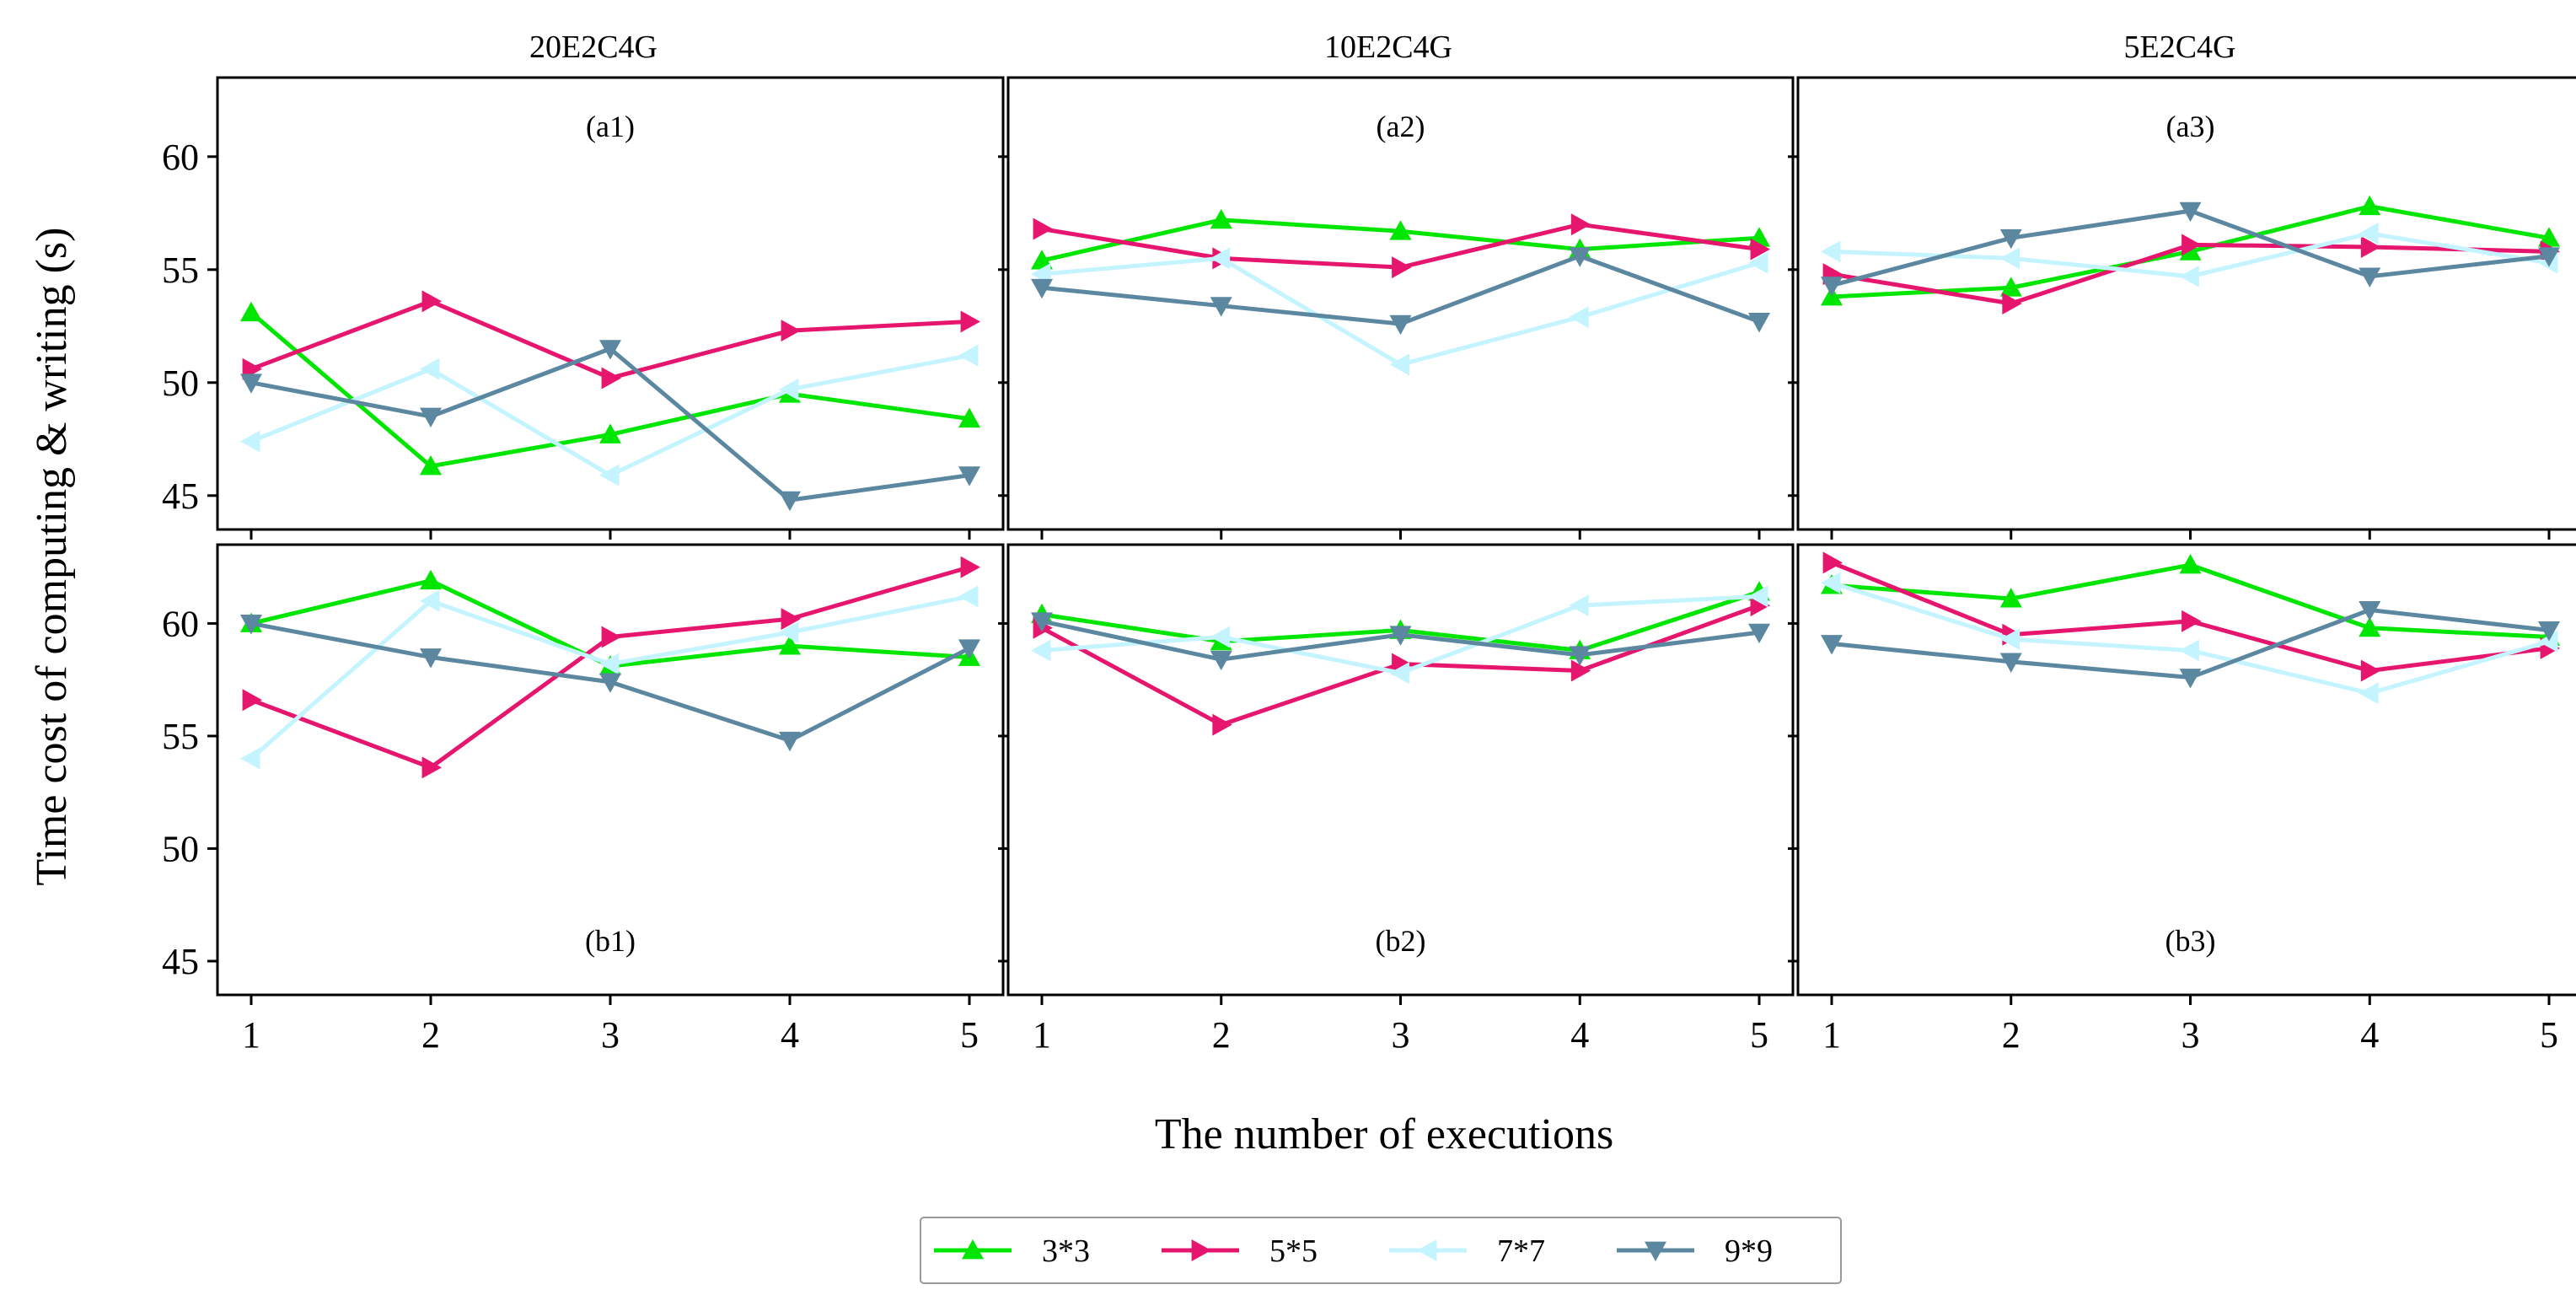 The image size is (2576, 1306). Describe the element at coordinates (2182, 308) in the screenshot. I see `panel-a3: (a3)` at that location.